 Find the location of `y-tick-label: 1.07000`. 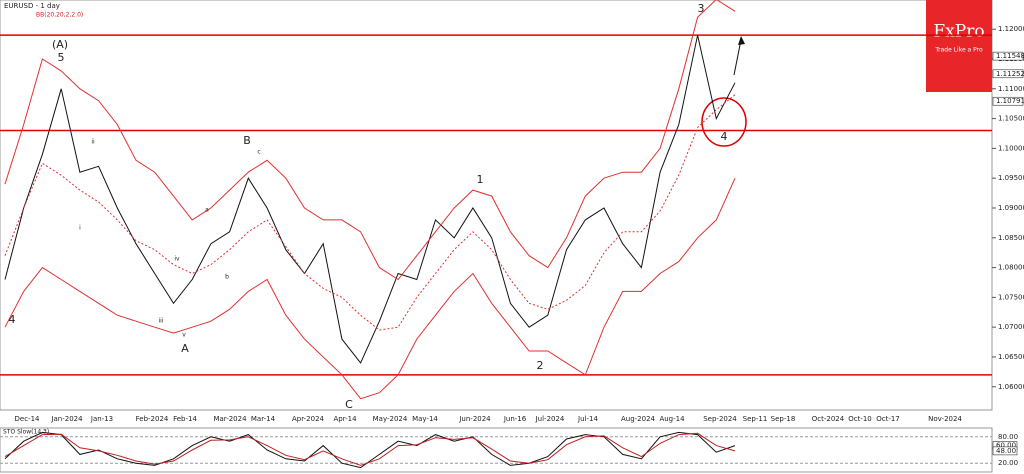

y-tick-label: 1.07000 is located at coordinates (1011, 327).